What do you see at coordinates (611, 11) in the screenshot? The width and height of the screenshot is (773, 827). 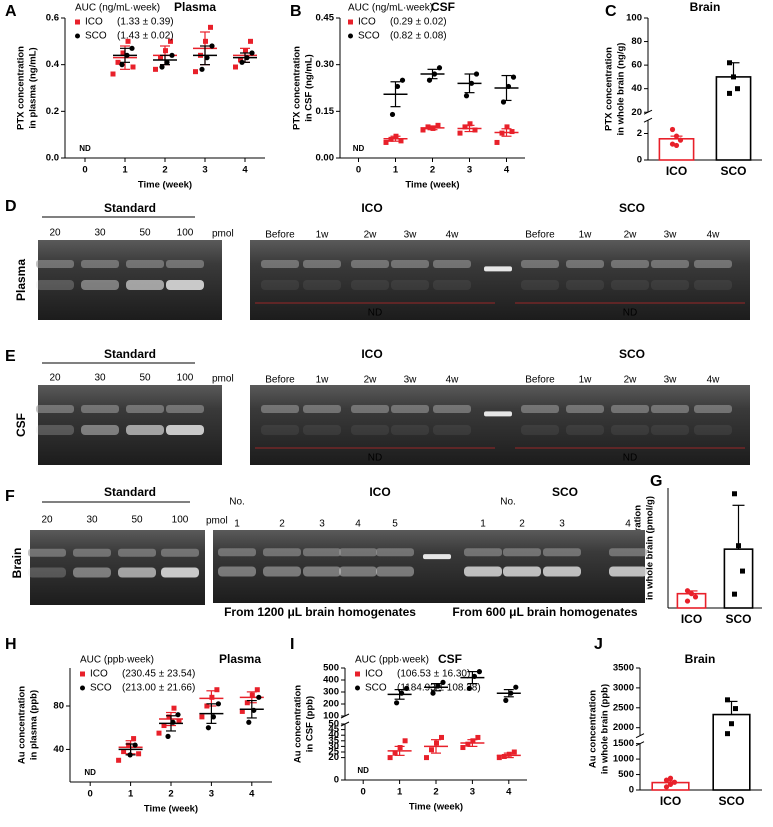 I see `panel-letter: C` at bounding box center [611, 11].